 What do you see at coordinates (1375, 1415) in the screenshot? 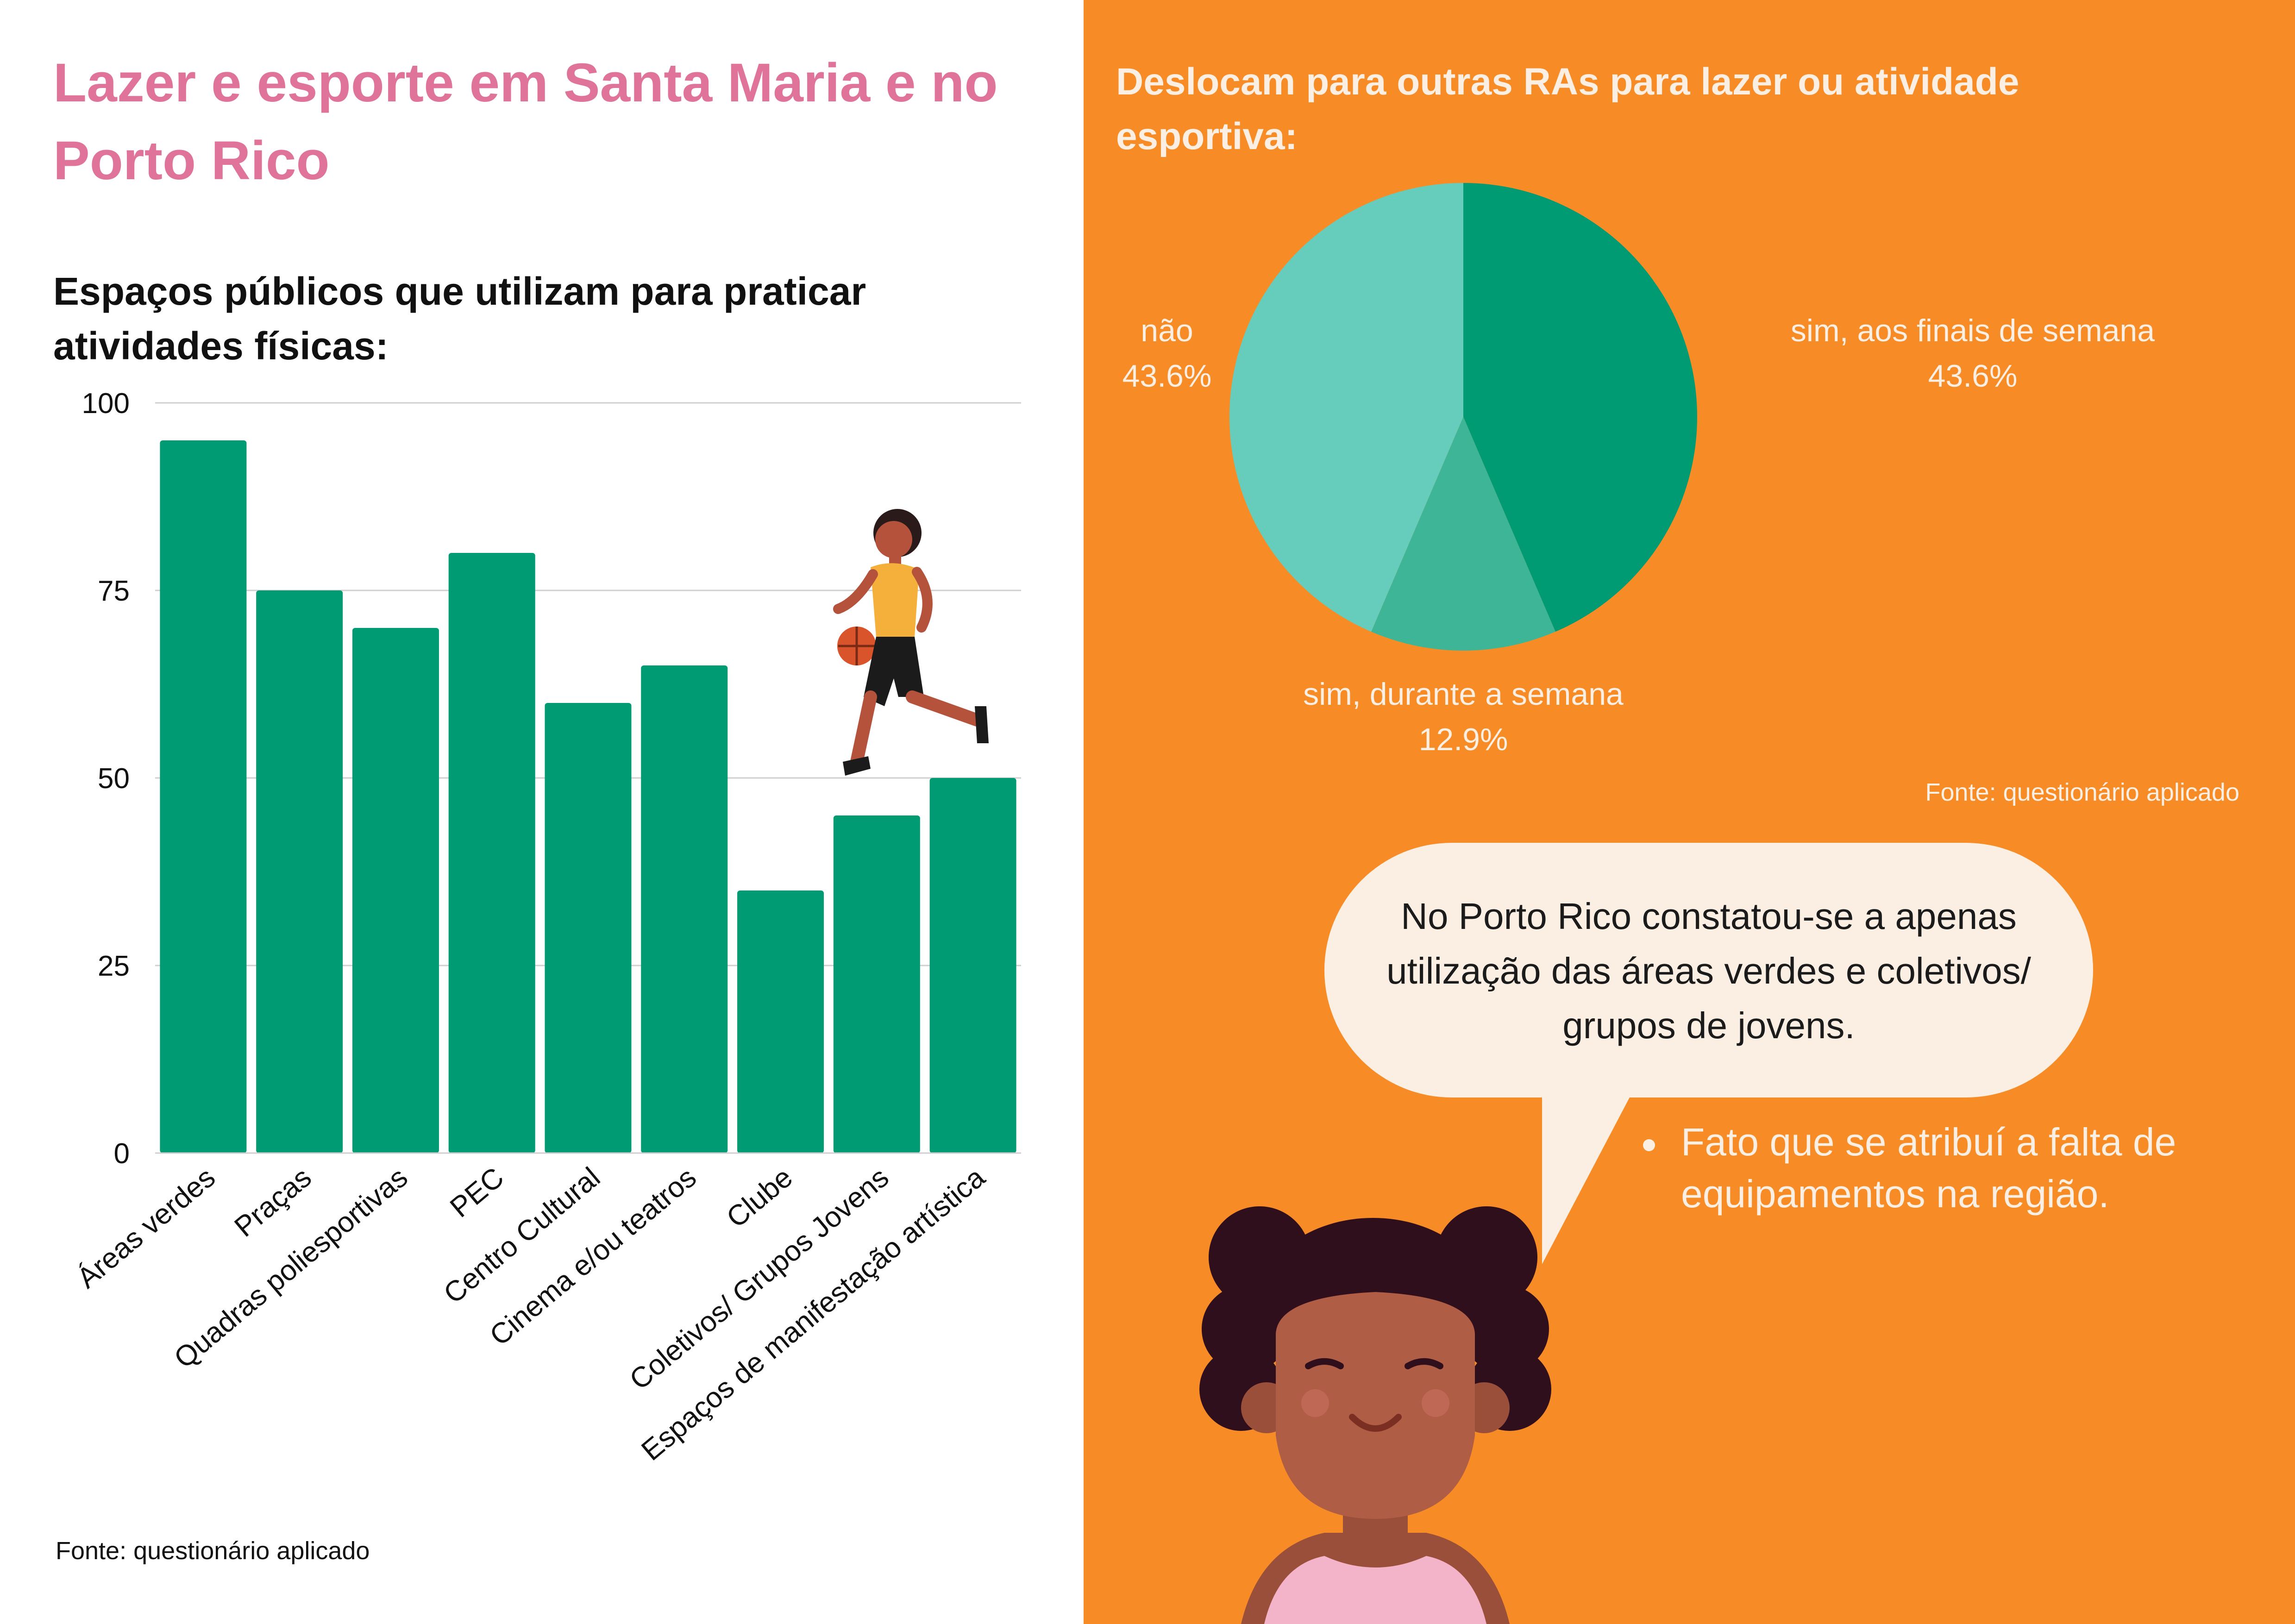
I see `smiling-girl-illustration` at bounding box center [1375, 1415].